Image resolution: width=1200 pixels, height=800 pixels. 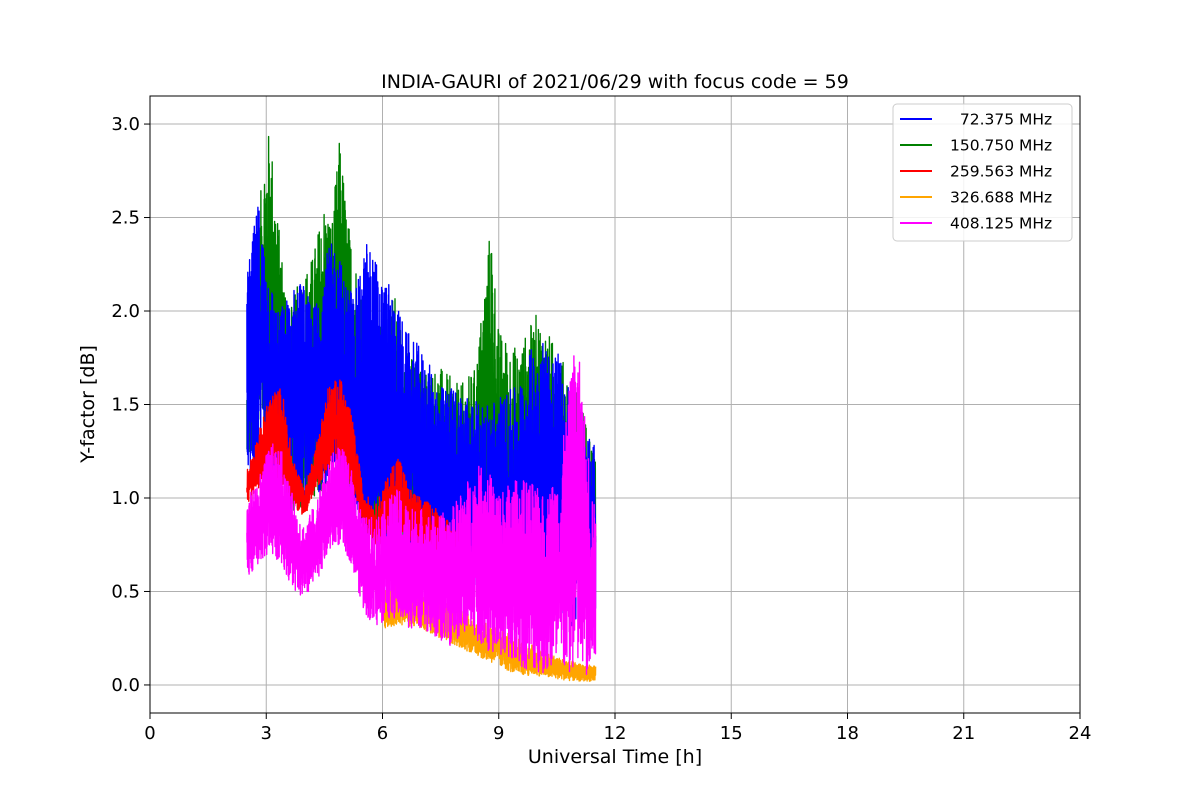 I want to click on x-tick-label: 21, so click(x=963, y=733).